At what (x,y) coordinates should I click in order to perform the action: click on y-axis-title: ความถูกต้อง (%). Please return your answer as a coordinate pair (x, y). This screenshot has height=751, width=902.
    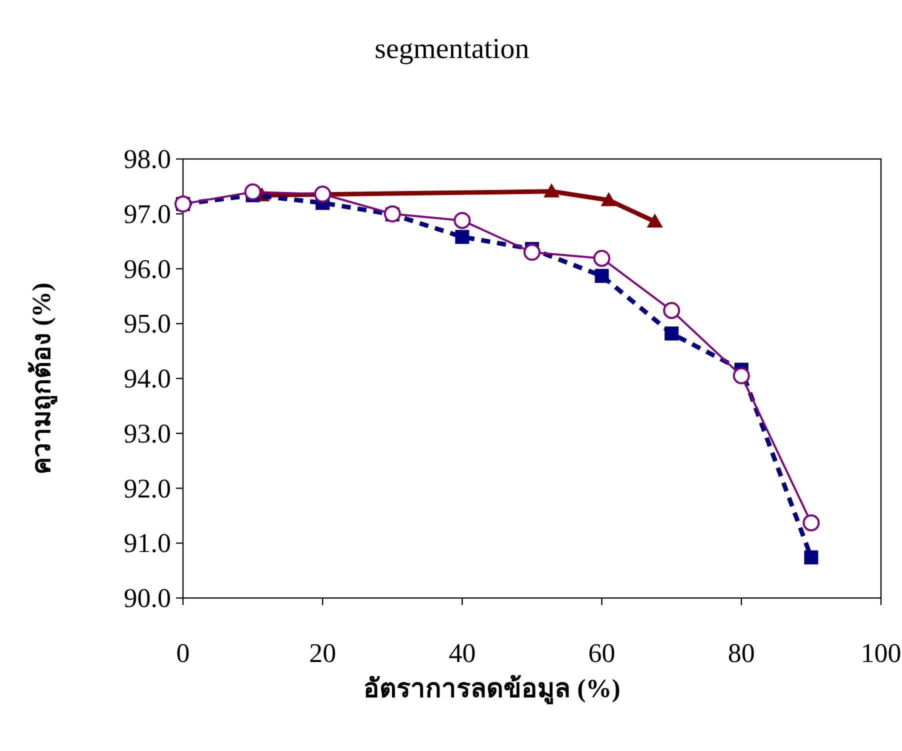
    Looking at the image, I should click on (42, 378).